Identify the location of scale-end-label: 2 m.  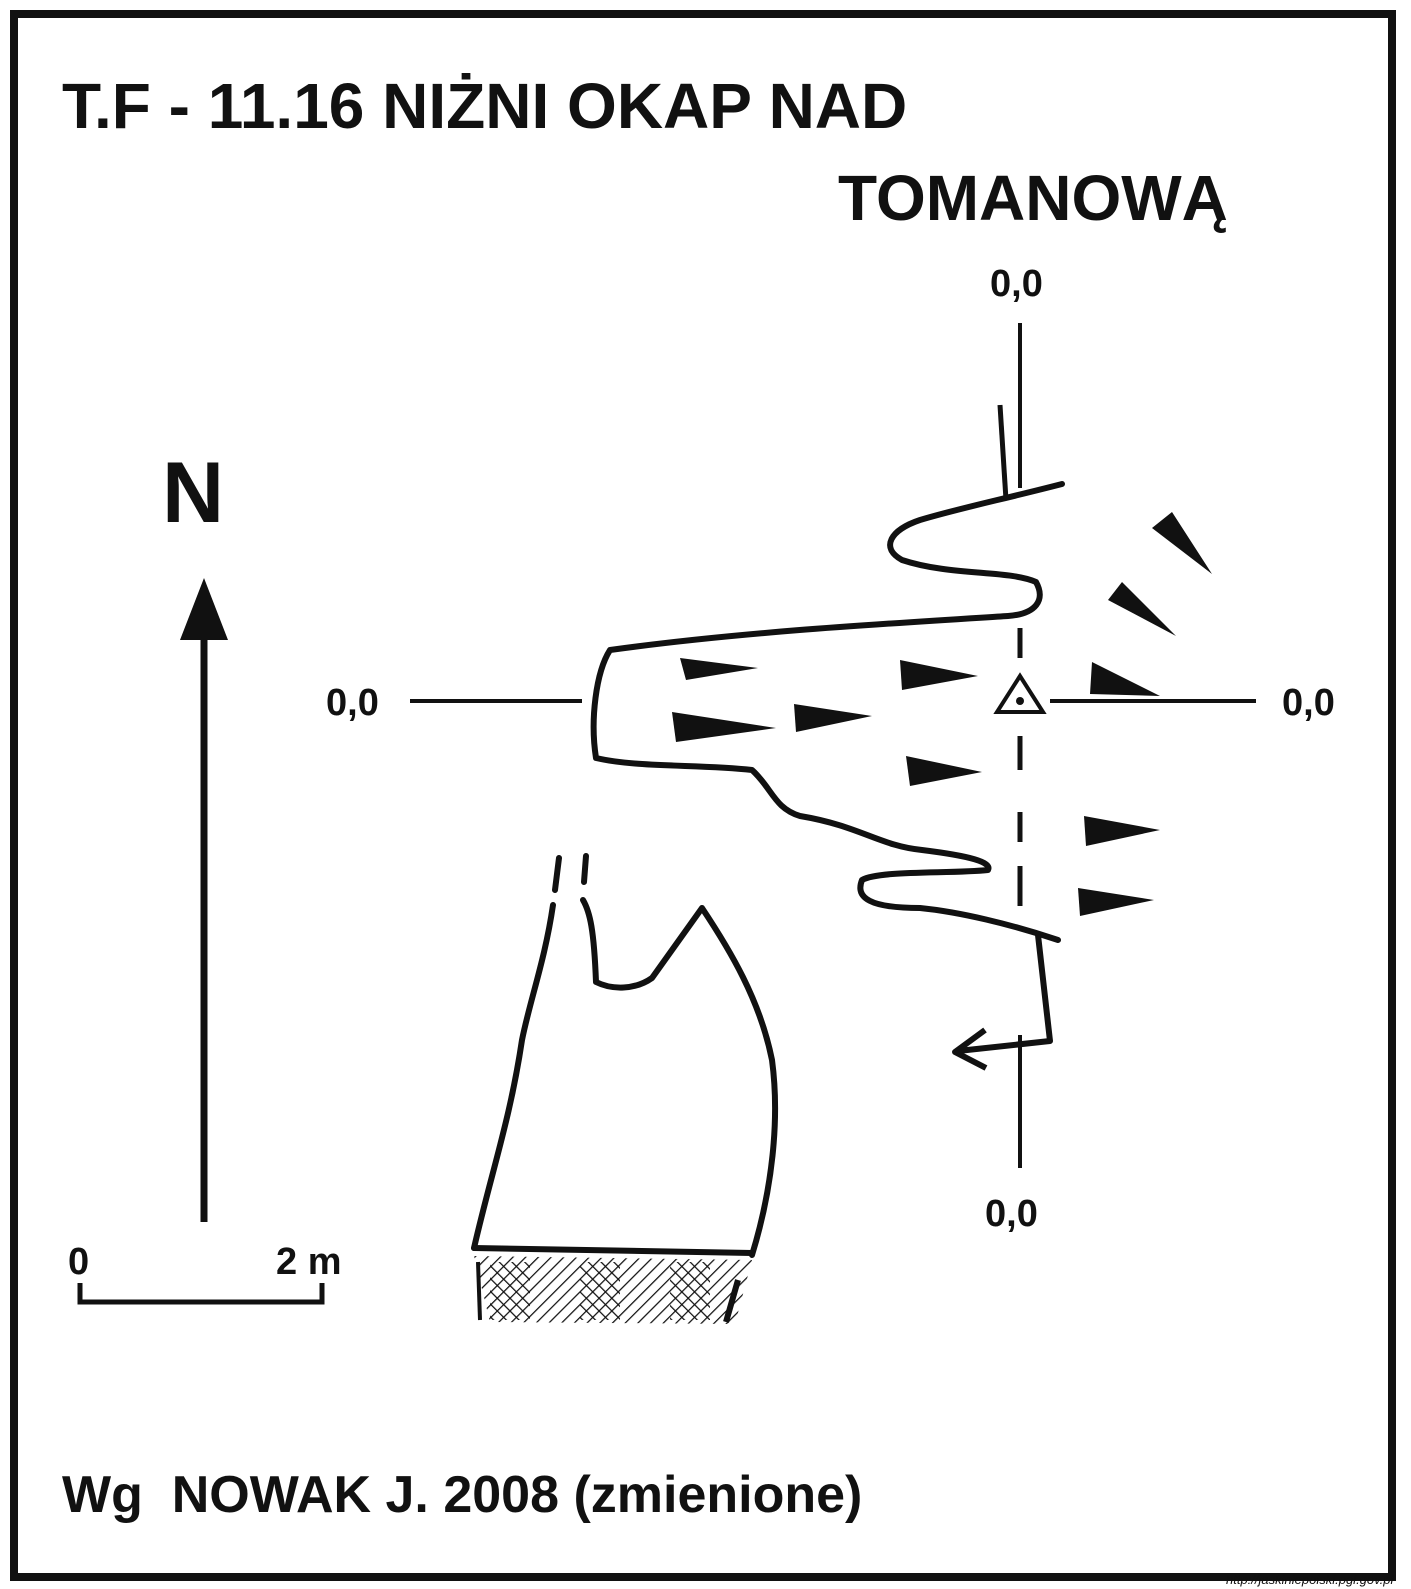
(308, 1262).